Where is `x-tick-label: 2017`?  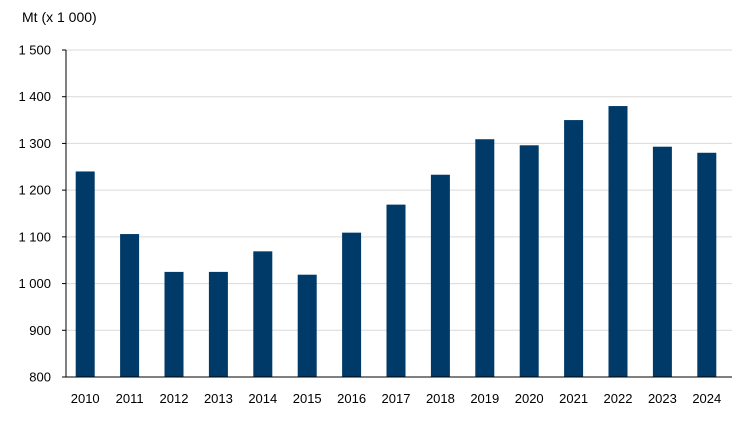 x-tick-label: 2017 is located at coordinates (396, 398).